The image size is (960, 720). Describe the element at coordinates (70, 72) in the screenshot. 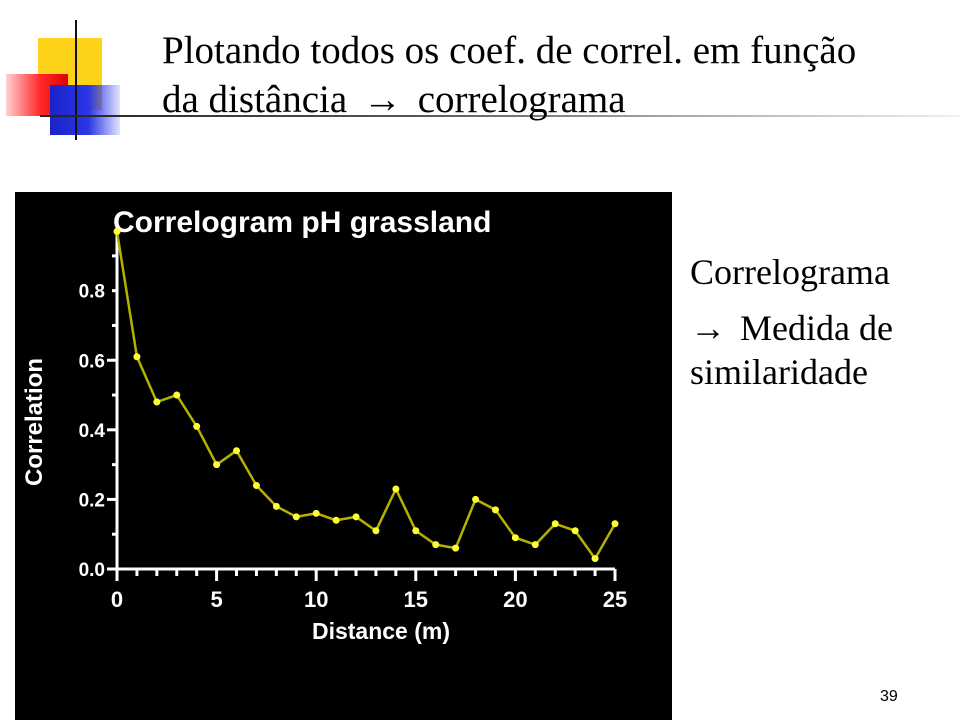

I see `decorative-logo` at that location.